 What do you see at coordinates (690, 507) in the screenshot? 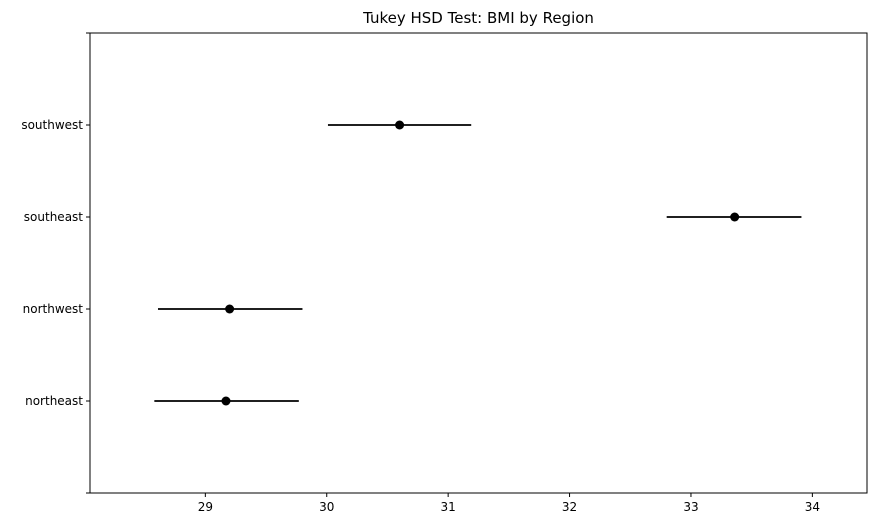
I see `x-tick-label: 33` at bounding box center [690, 507].